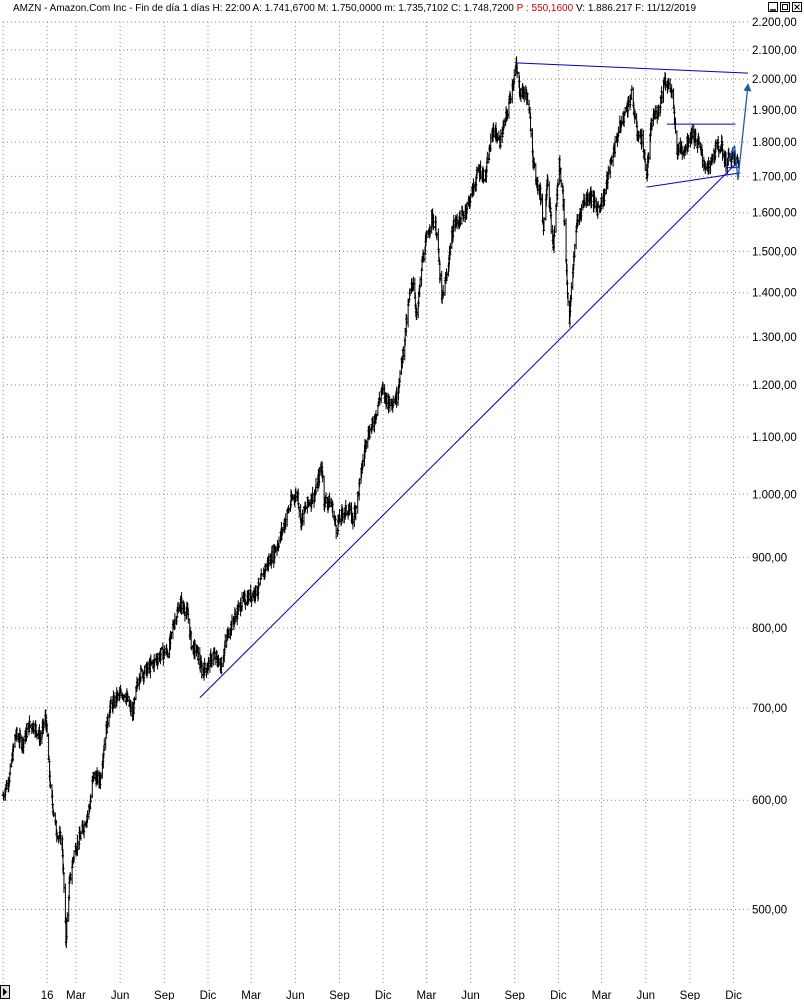  Describe the element at coordinates (774, 438) in the screenshot. I see `y-tick-label: 1.100,00` at that location.